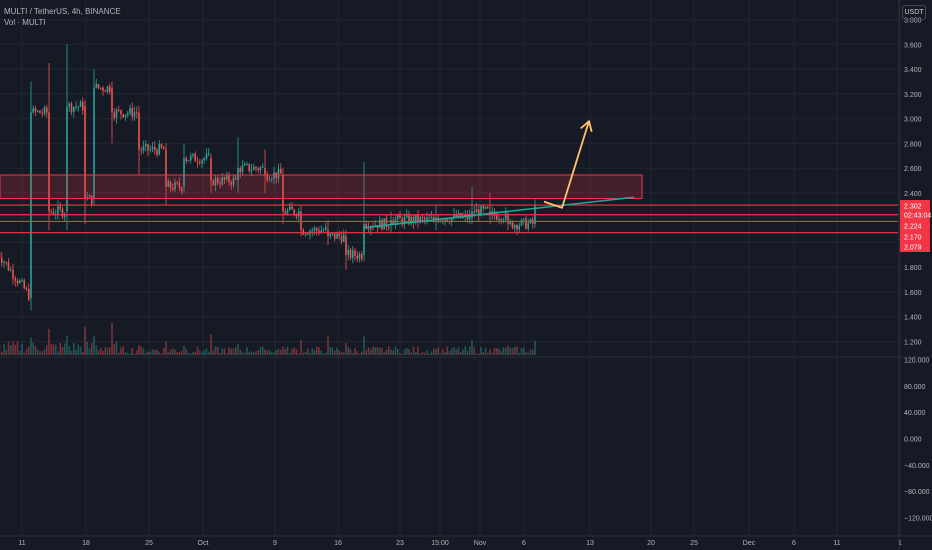  What do you see at coordinates (566, 164) in the screenshot?
I see `projection-arrow` at bounding box center [566, 164].